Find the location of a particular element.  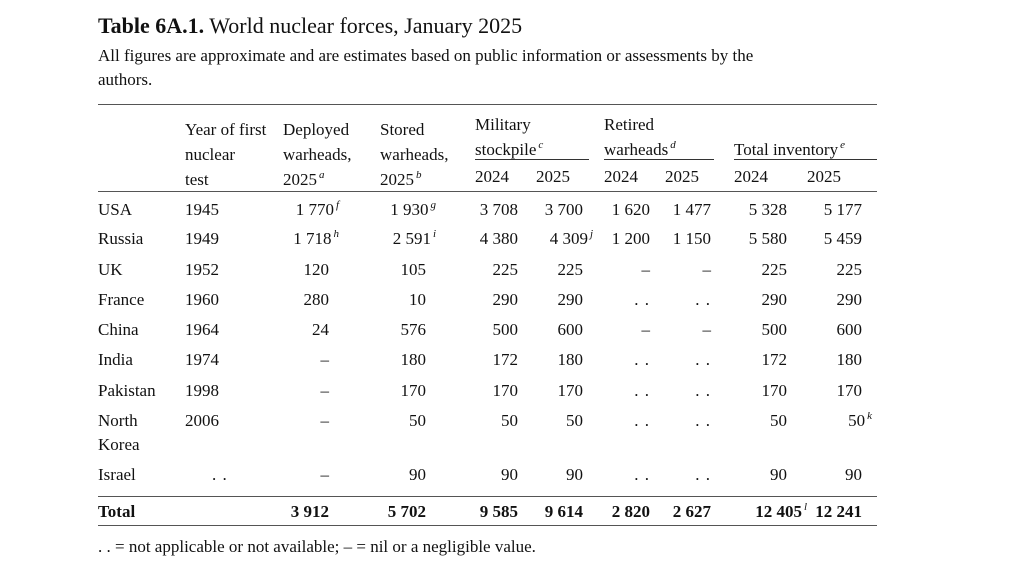

cell-mil24: 4 380 is located at coordinates (499, 239).